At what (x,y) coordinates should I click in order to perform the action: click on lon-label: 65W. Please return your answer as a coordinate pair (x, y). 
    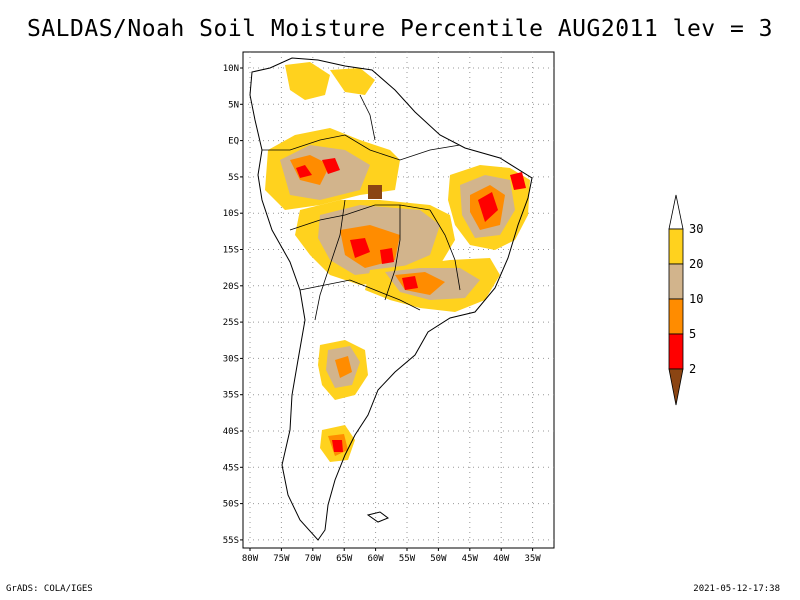
    Looking at the image, I should click on (344, 559).